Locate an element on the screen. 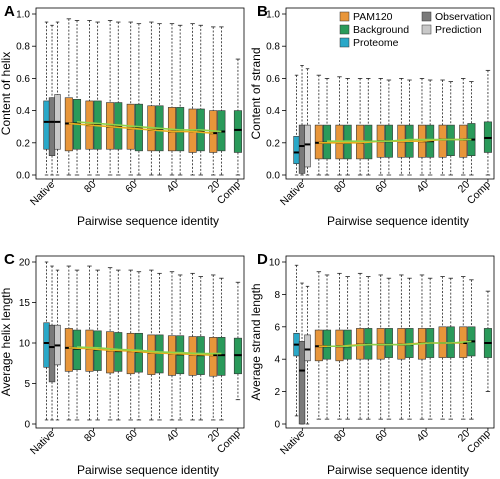 Image resolution: width=500 pixels, height=479 pixels. legend-item: Prediction is located at coordinates (452, 30).